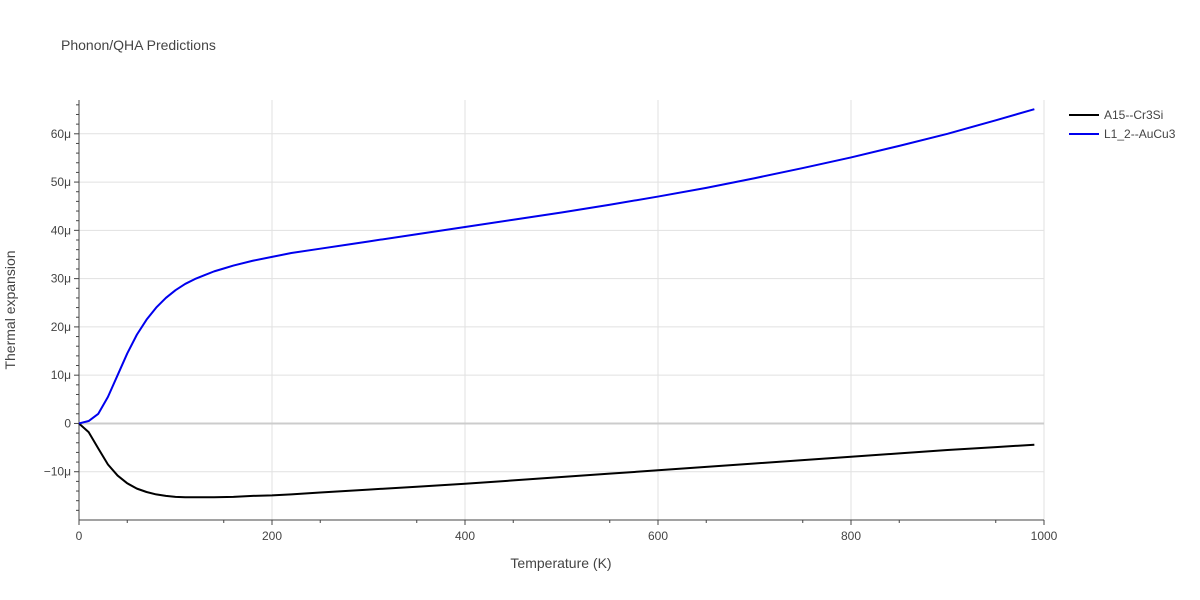 The height and width of the screenshot is (600, 1200). What do you see at coordinates (61, 230) in the screenshot?
I see `y-tick-label: 40μ` at bounding box center [61, 230].